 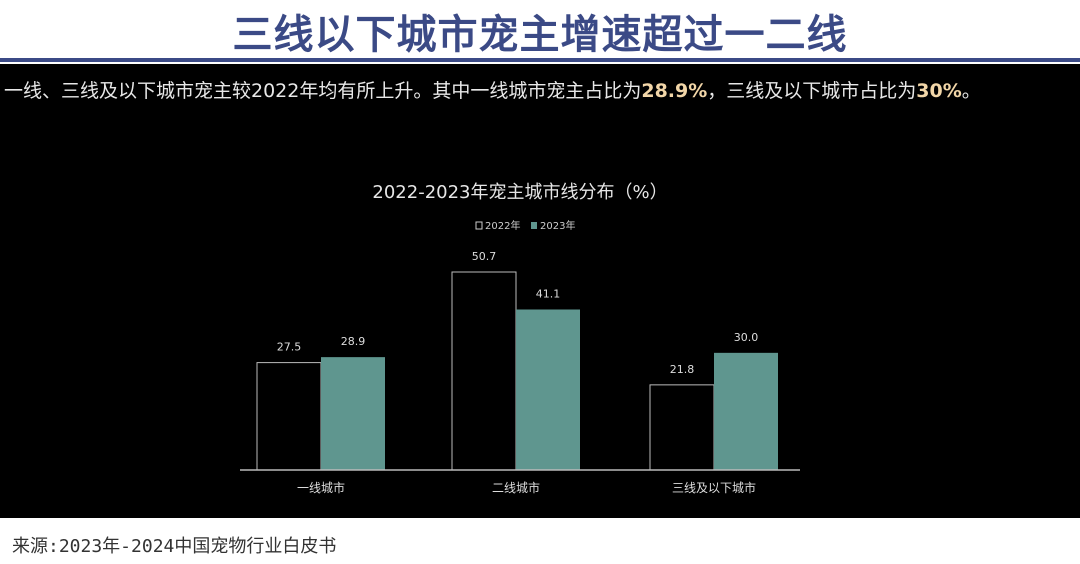 I want to click on summary-highlight: 30%, so click(x=939, y=91).